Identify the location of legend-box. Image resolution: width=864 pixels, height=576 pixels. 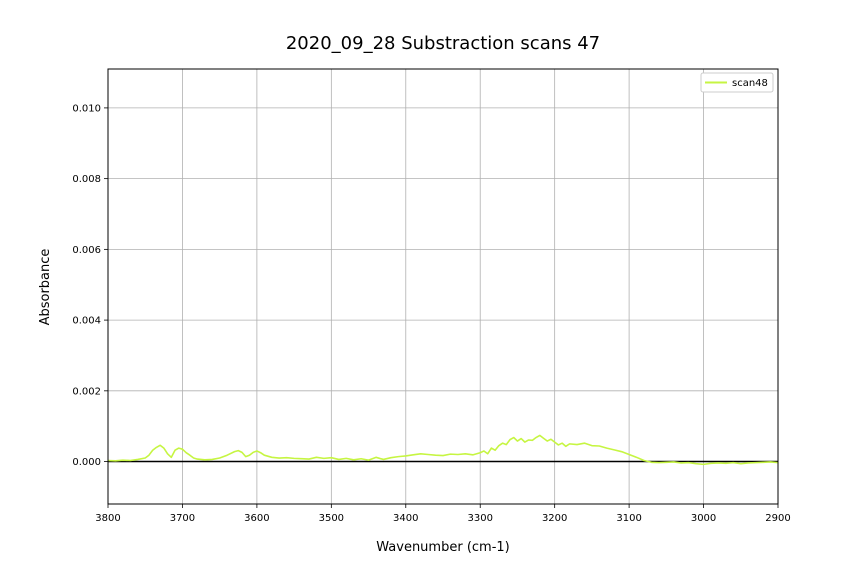
(737, 82).